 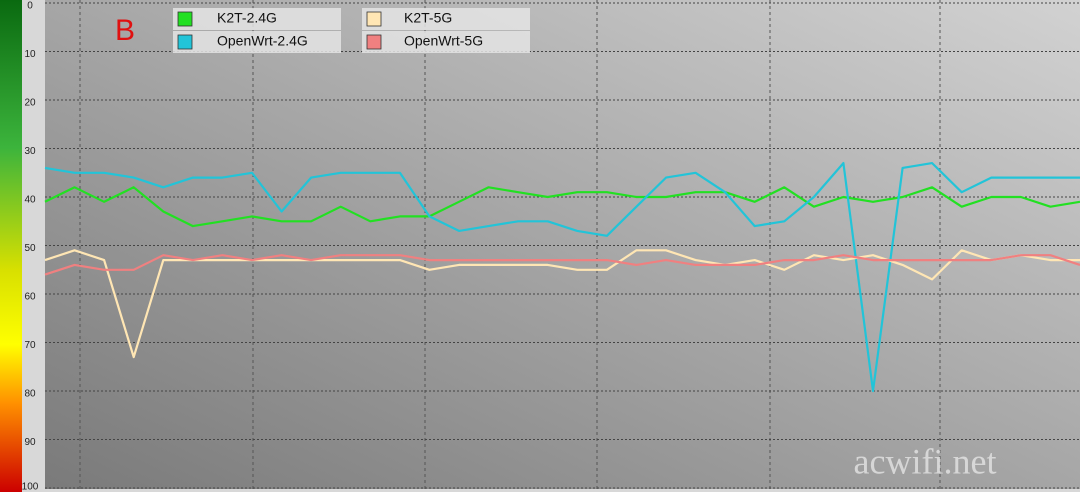 I want to click on watermark: acwifi.net, so click(x=925, y=461).